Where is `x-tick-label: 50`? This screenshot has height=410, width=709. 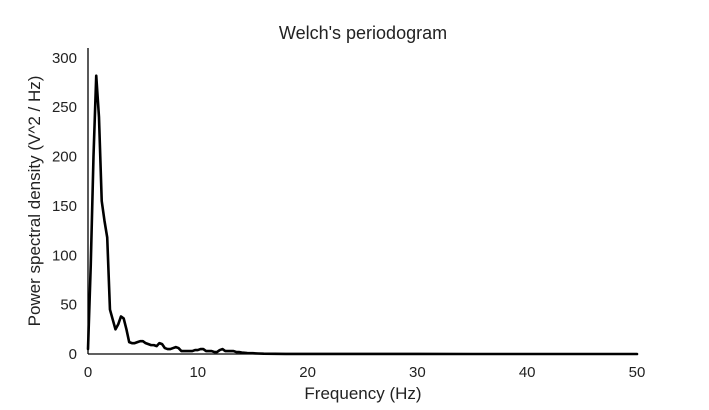
x-tick-label: 50 is located at coordinates (637, 372).